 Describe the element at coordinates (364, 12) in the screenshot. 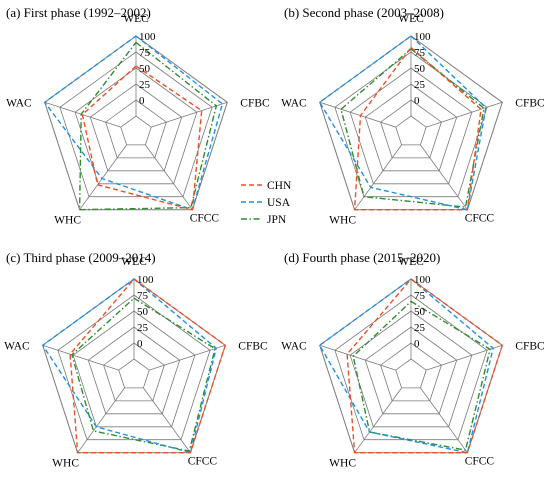

I see `panel-title: (b) Second phase (2003–2008)` at that location.